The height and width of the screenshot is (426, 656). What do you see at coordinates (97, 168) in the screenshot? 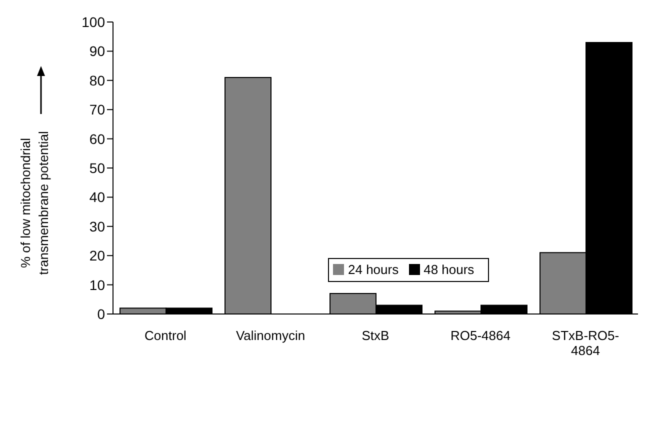
I see `y-tick-label: 50` at bounding box center [97, 168].